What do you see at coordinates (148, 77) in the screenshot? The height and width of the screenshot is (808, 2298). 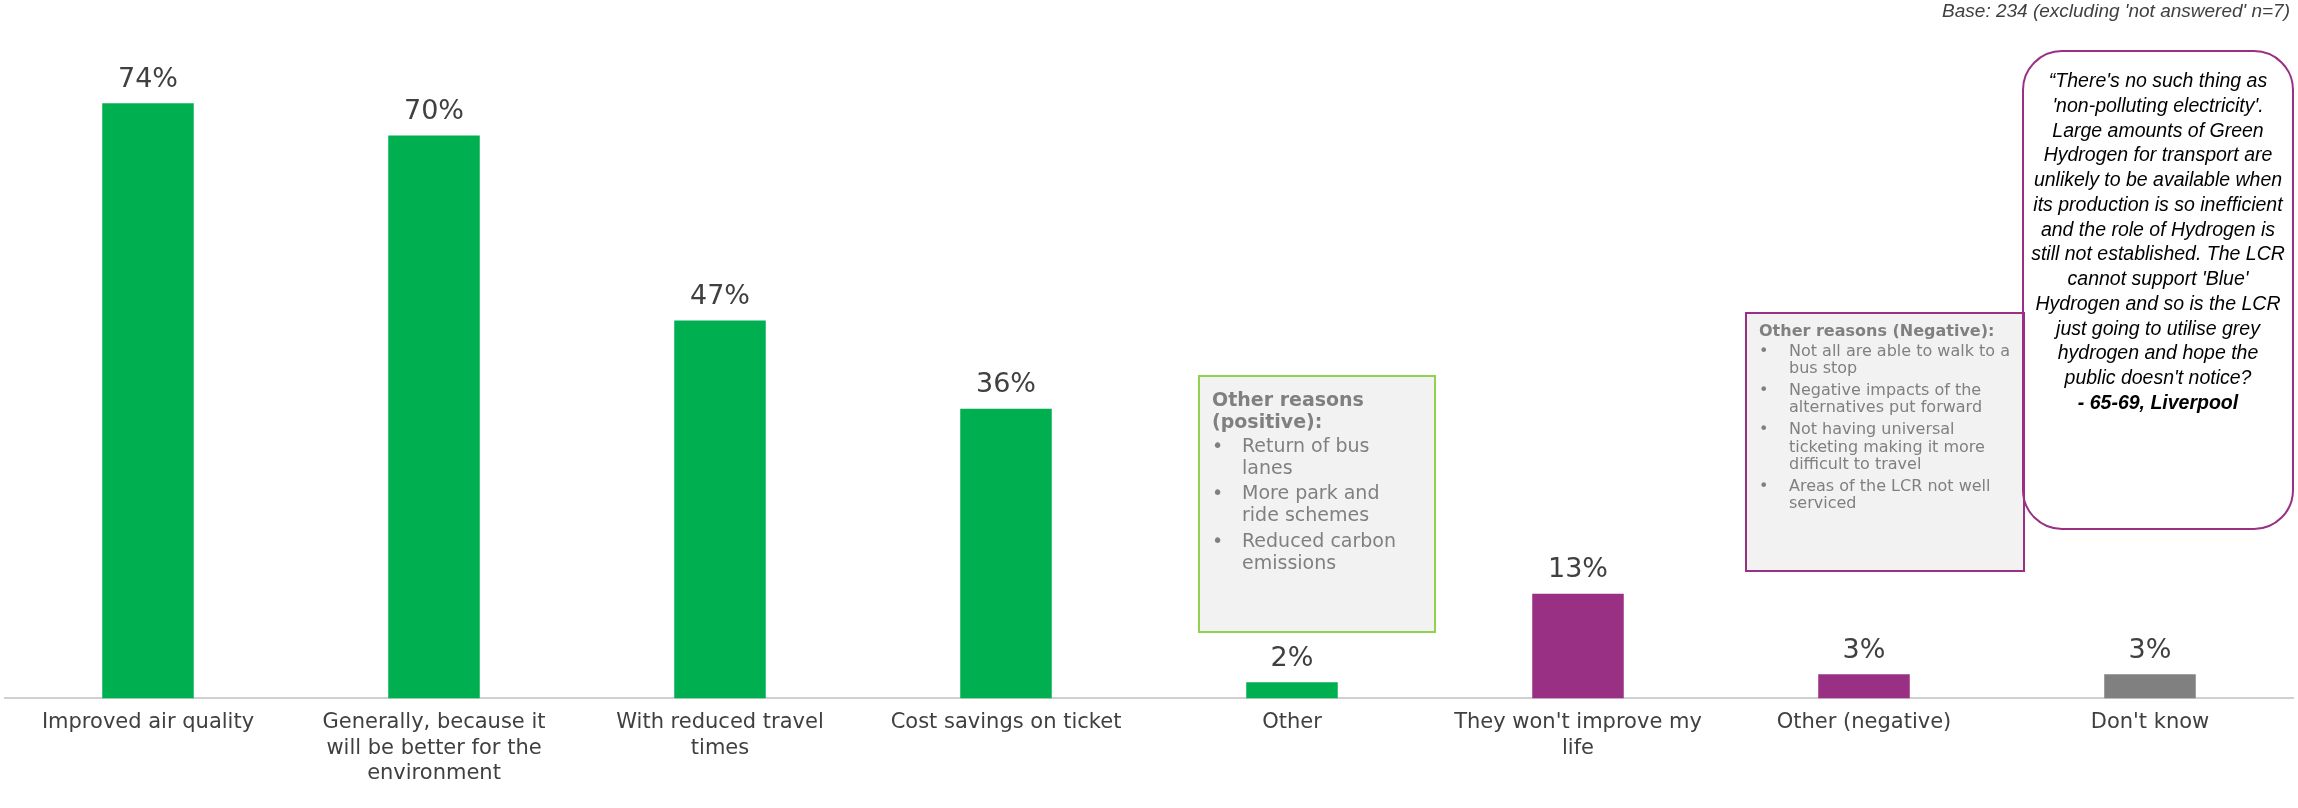 I see `data-label: 74%` at bounding box center [148, 77].